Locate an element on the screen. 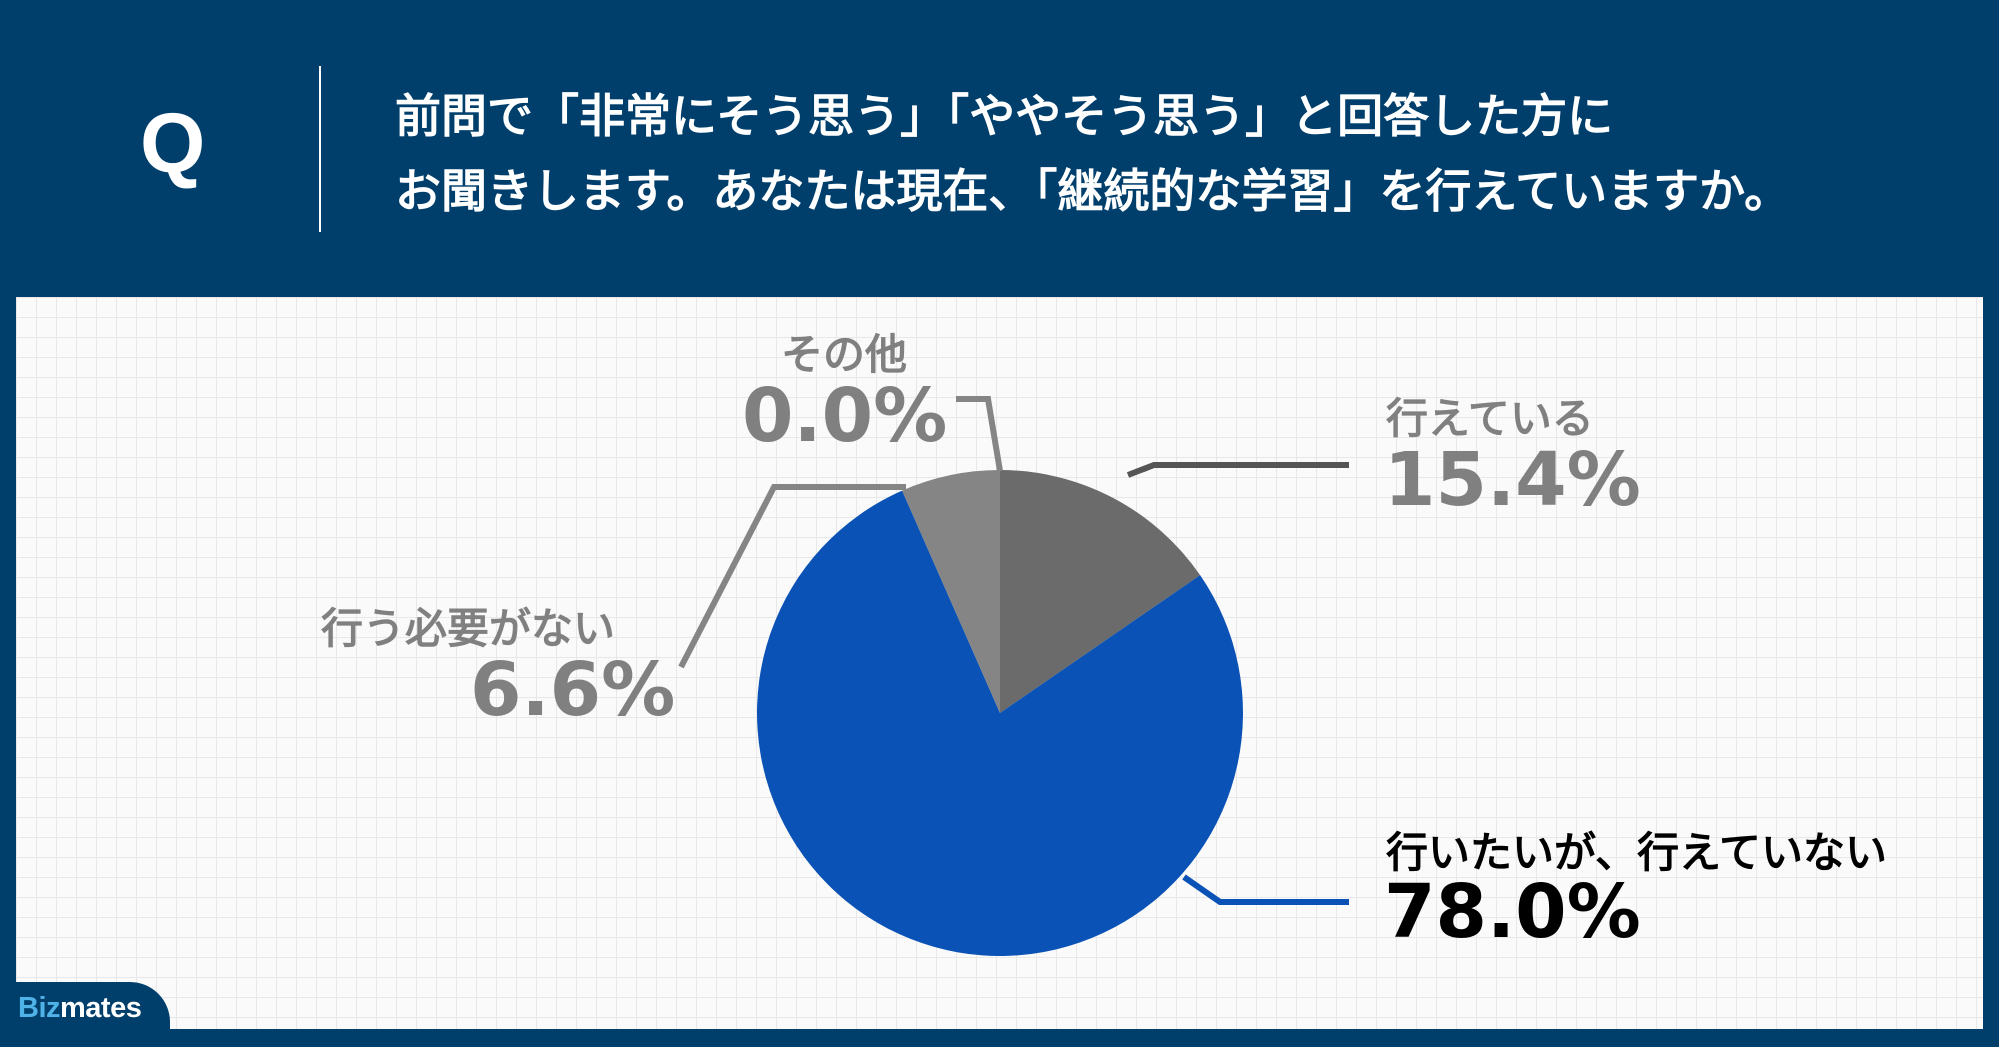  brand-logo-mates: mates is located at coordinates (101, 1008).